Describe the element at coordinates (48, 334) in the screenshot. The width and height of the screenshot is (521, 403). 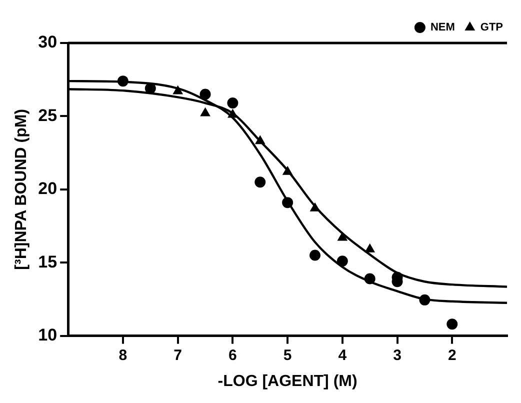
I see `y-tick-label: 10` at that location.